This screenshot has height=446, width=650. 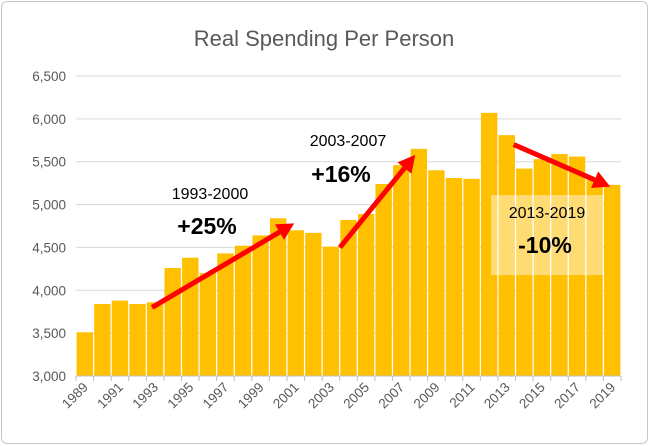 What do you see at coordinates (427, 396) in the screenshot?
I see `x-tick-label: 2009` at bounding box center [427, 396].